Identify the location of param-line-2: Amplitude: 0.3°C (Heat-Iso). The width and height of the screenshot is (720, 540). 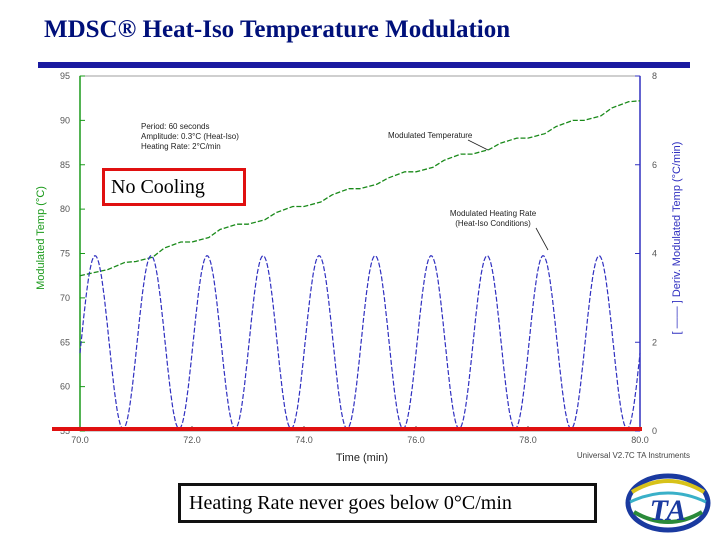
(190, 136).